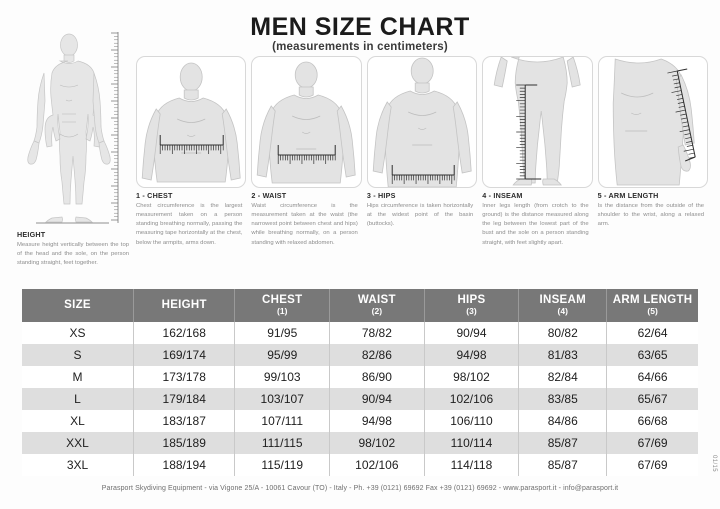  Describe the element at coordinates (78, 377) in the screenshot. I see `cell-size: M` at that location.